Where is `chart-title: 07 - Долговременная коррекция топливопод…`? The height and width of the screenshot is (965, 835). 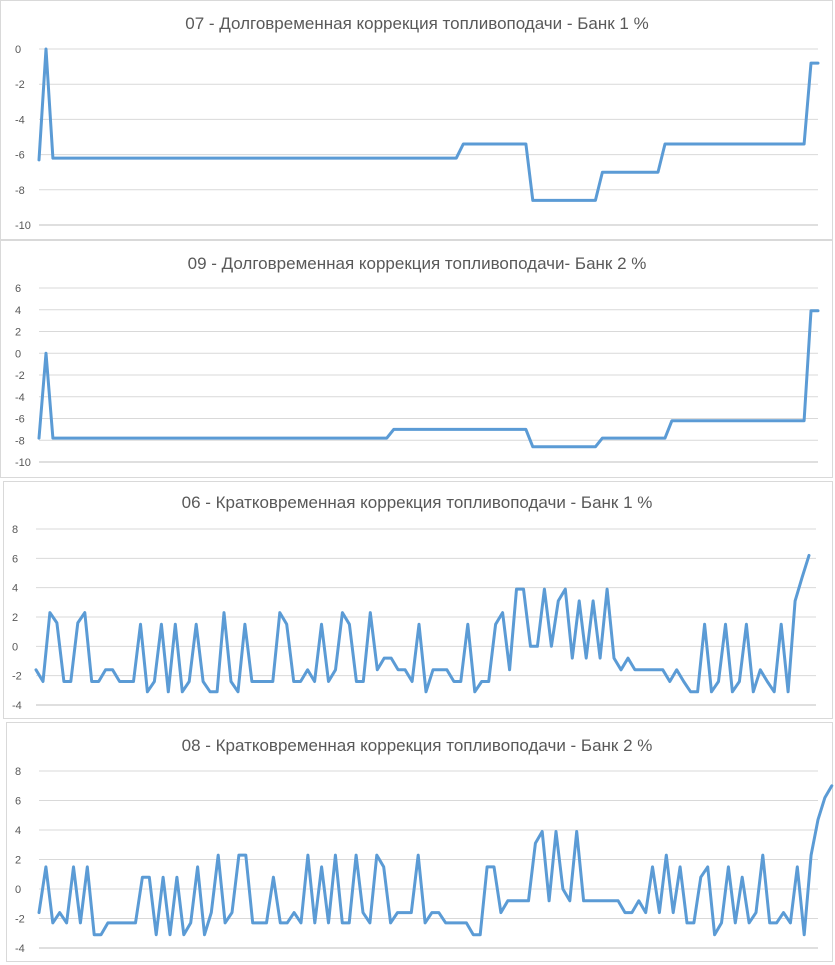 chart-title: 07 - Долговременная коррекция топливопод… is located at coordinates (416, 23).